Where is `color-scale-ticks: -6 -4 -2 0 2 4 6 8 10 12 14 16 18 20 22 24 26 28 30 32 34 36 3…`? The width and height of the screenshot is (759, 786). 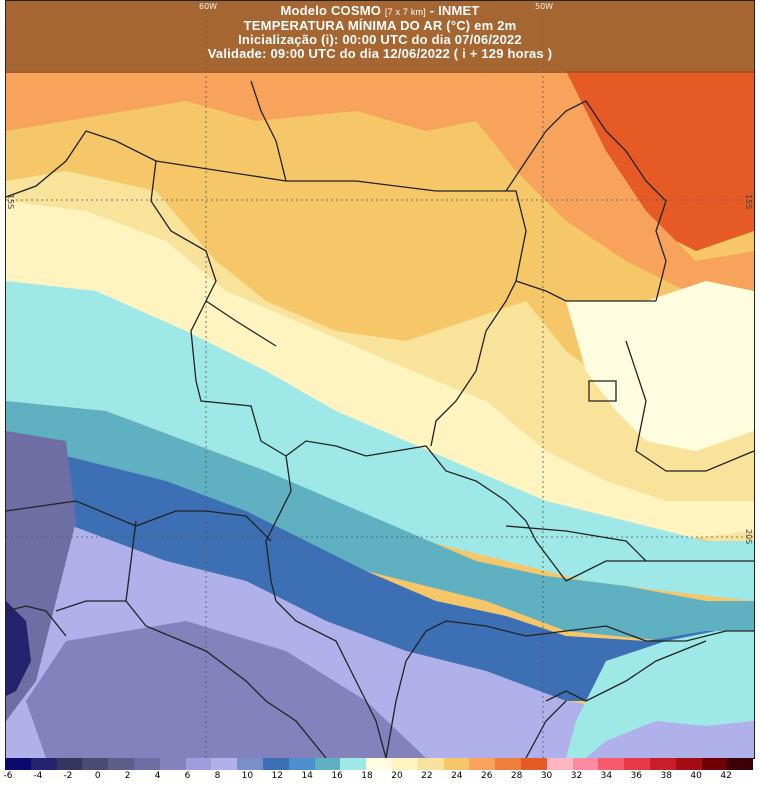
color-scale-ticks: -6 -4 -2 0 2 4 6 8 10 12 14 16 18 20 22 24 26 28 30 32 34 36 3… is located at coordinates (378, 778).